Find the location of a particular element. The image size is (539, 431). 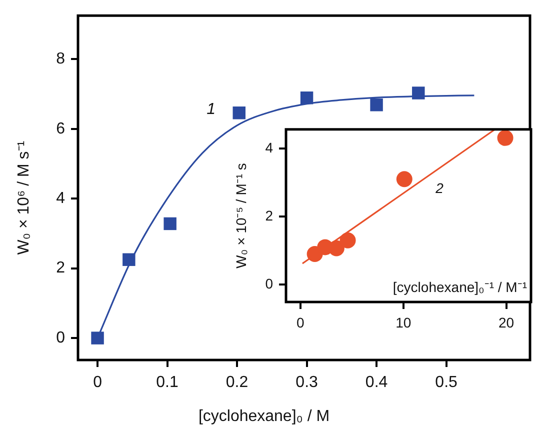

x-axis-title: [cyclohexane]₀ / M is located at coordinates (264, 416).